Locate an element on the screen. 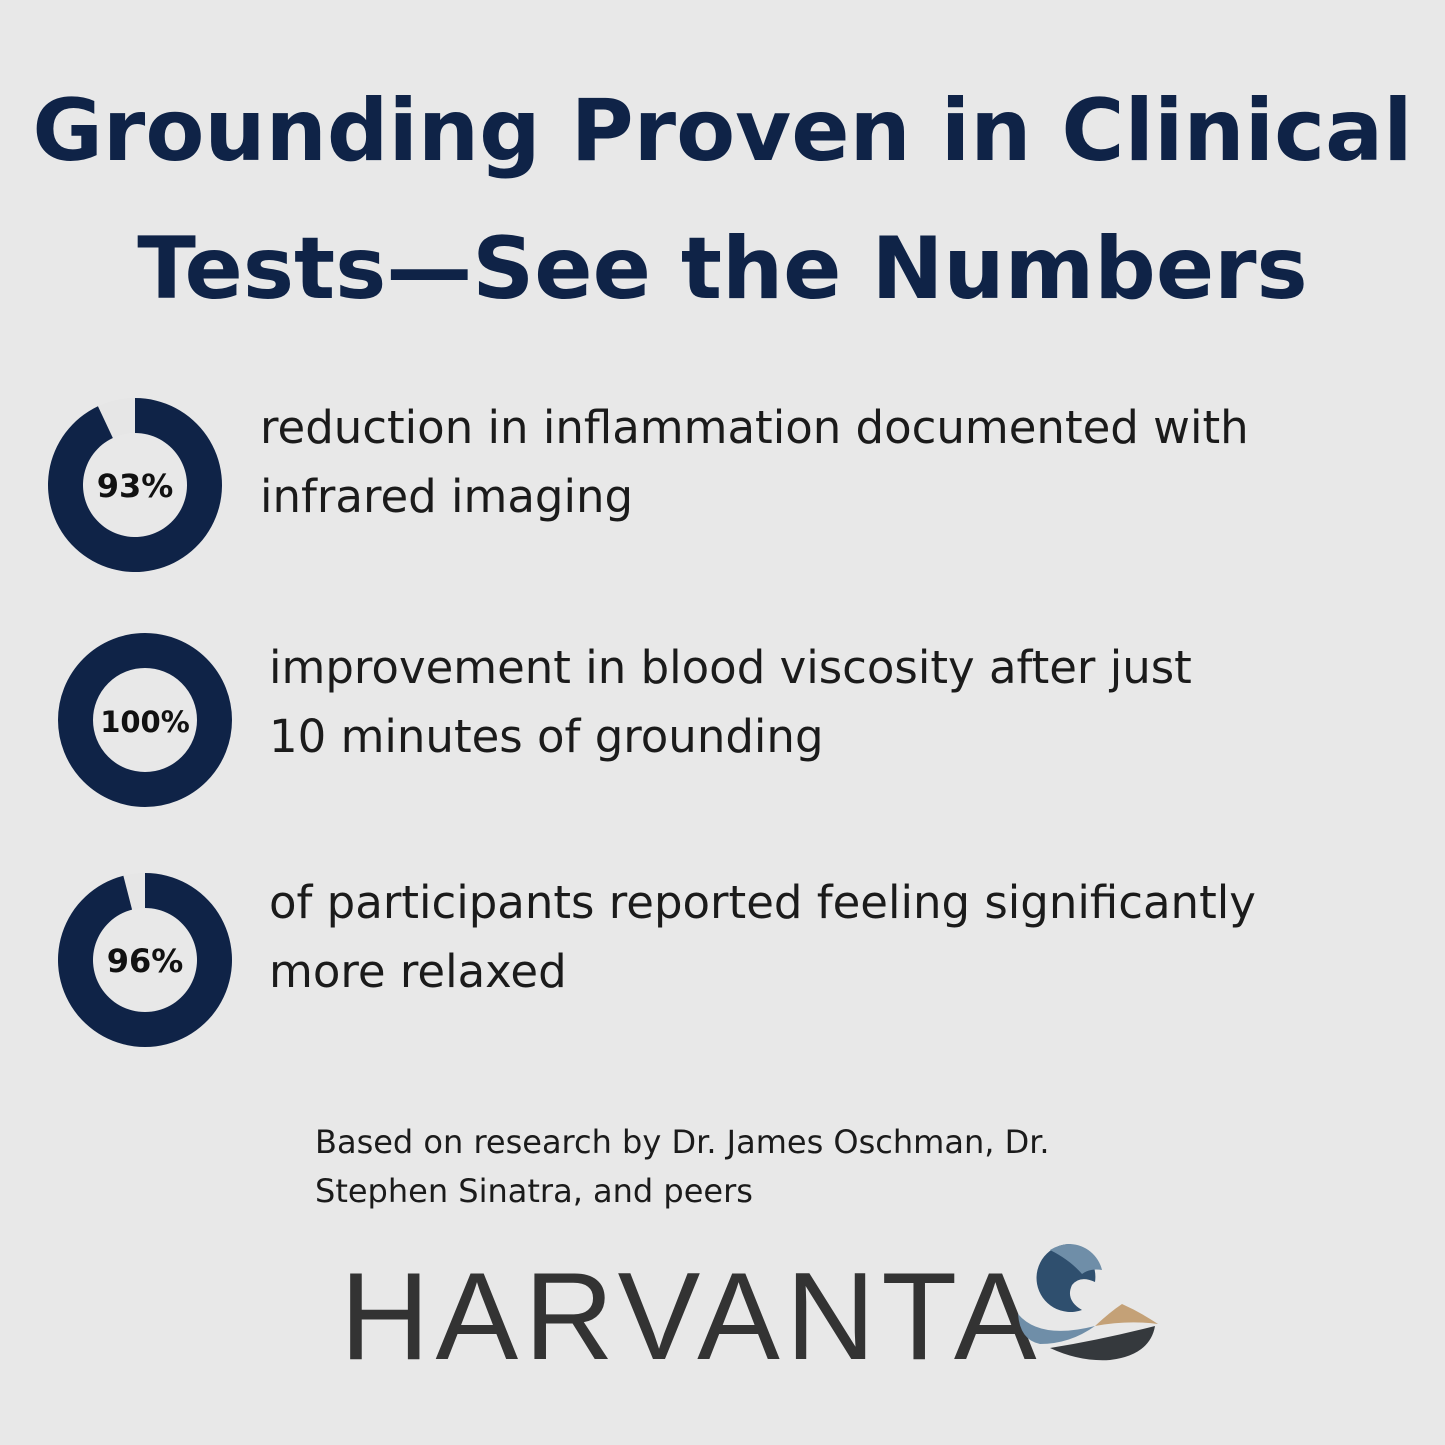 The image size is (1445, 1445). stat-2-line-2: 10 minutes of grounding is located at coordinates (546, 736).